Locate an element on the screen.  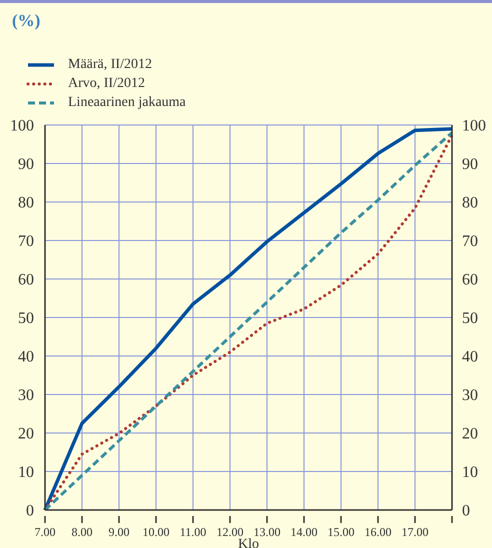
x-tick-label: 14.00 is located at coordinates (304, 532).